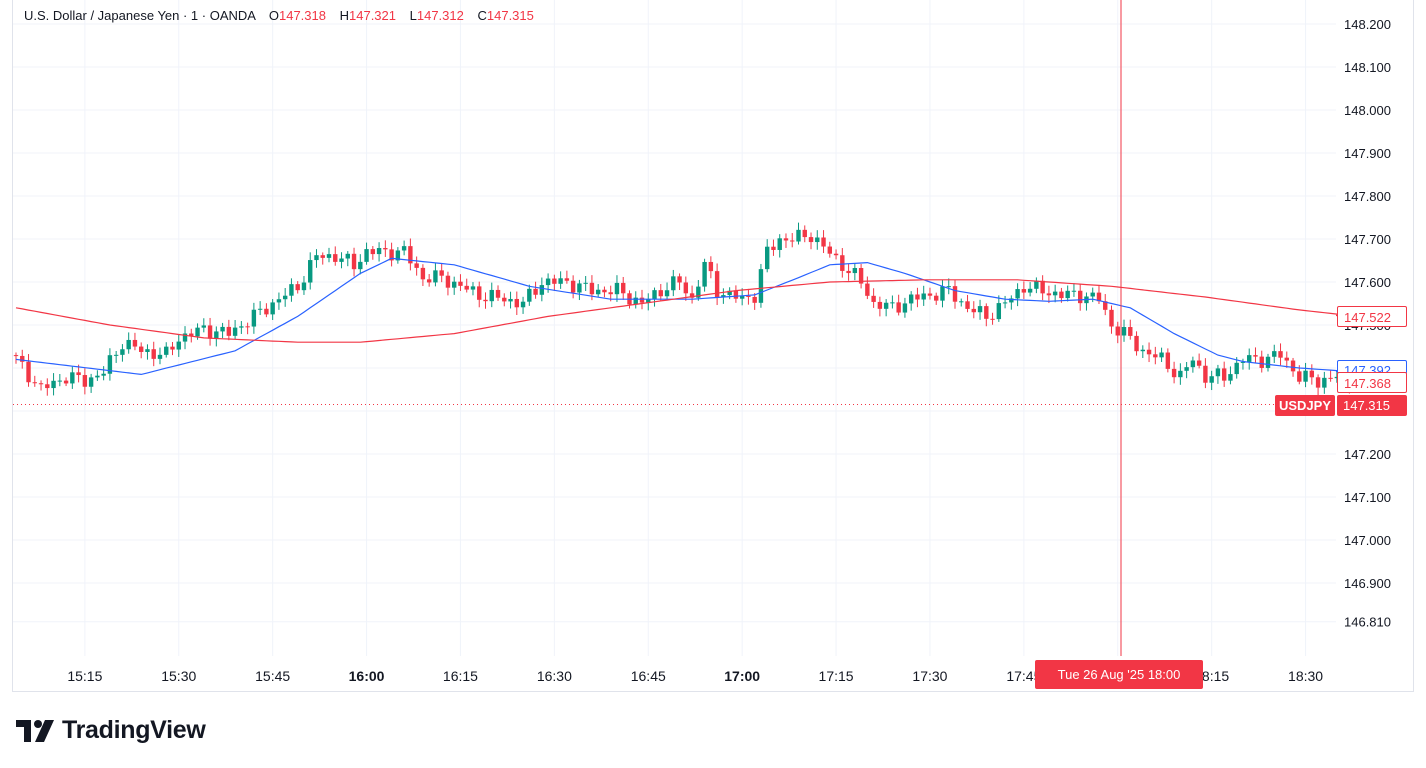 Image resolution: width=1426 pixels, height=768 pixels. What do you see at coordinates (413, 15) in the screenshot?
I see `low-label: L` at bounding box center [413, 15].